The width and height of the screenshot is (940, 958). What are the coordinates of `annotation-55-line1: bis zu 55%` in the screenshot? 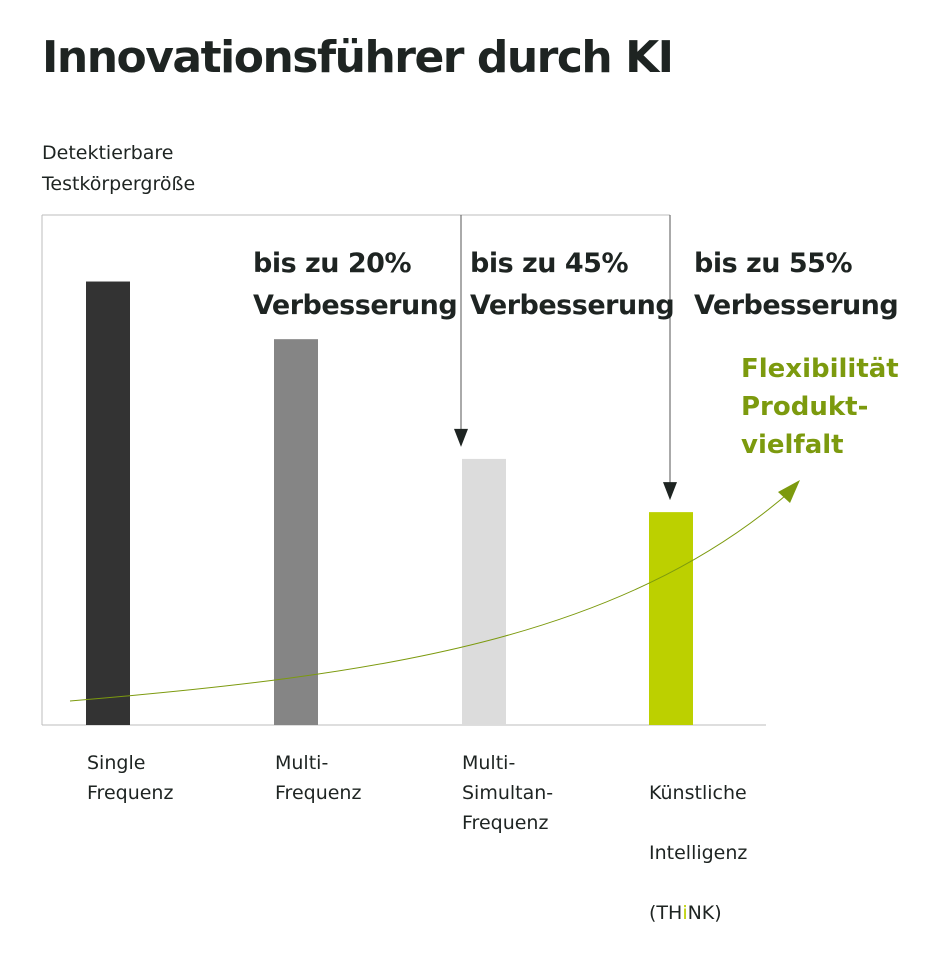 It's located at (773, 263).